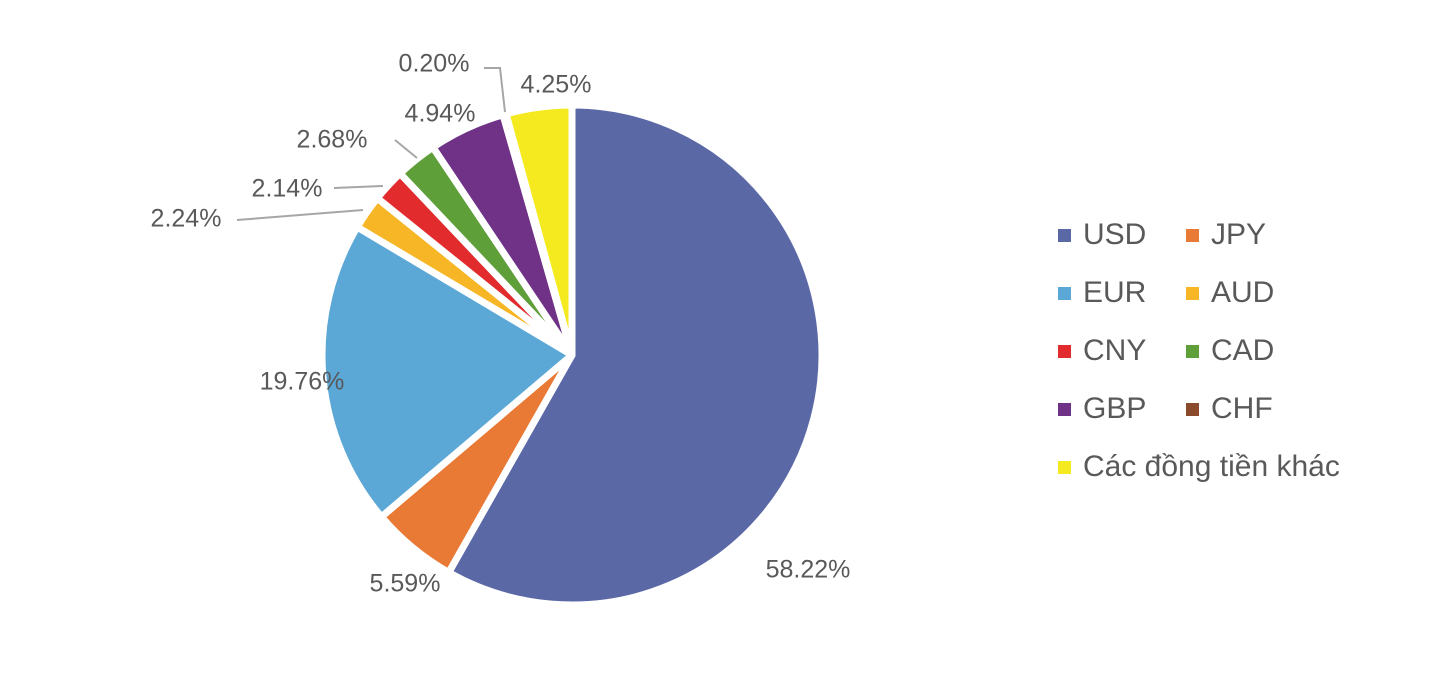 This screenshot has height=674, width=1451. Describe the element at coordinates (302, 382) in the screenshot. I see `data-label-eur: 19.76%` at that location.